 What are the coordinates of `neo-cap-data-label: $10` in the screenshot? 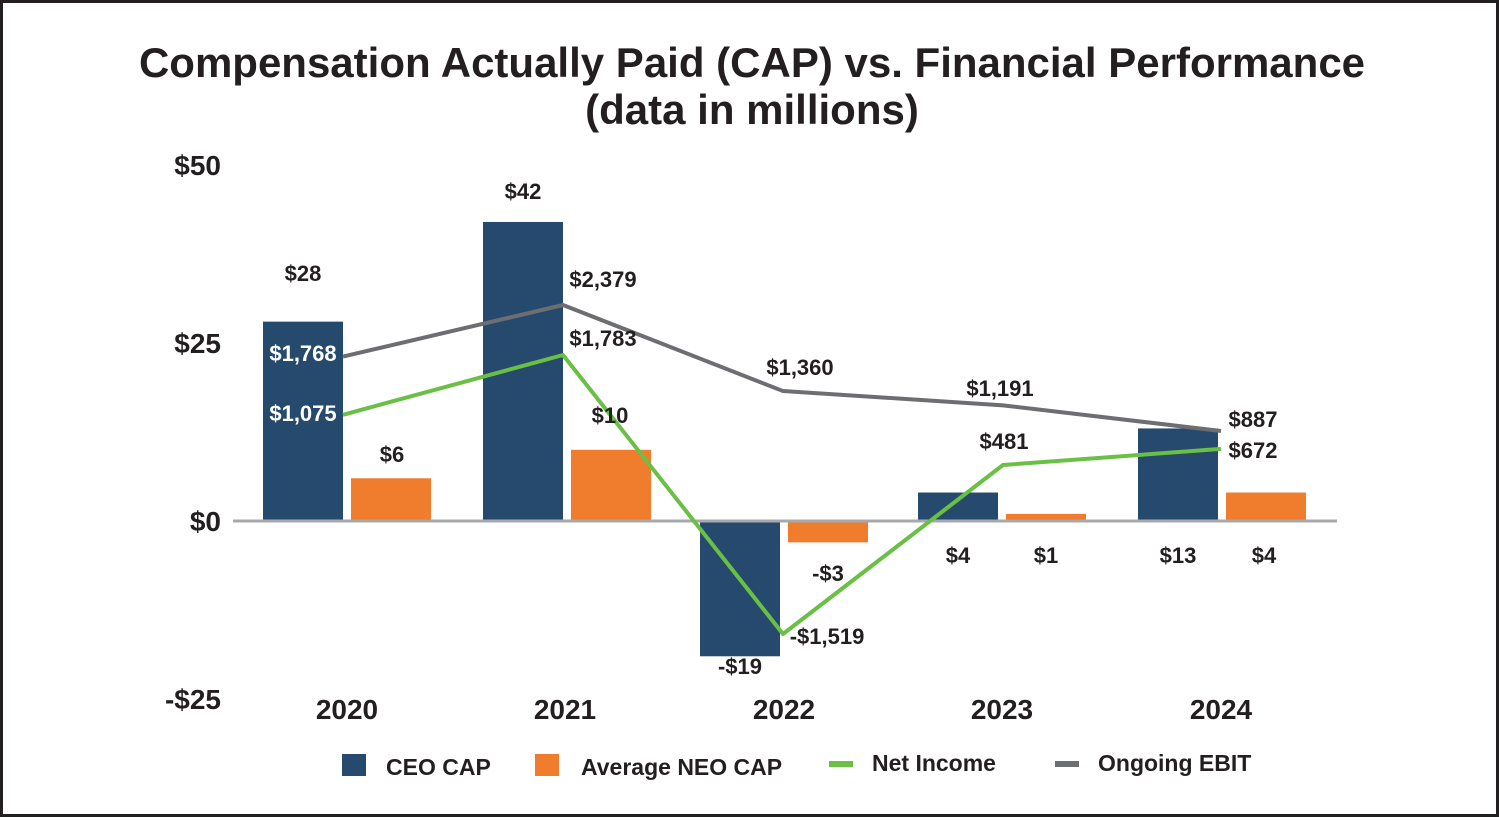 It's located at (610, 415).